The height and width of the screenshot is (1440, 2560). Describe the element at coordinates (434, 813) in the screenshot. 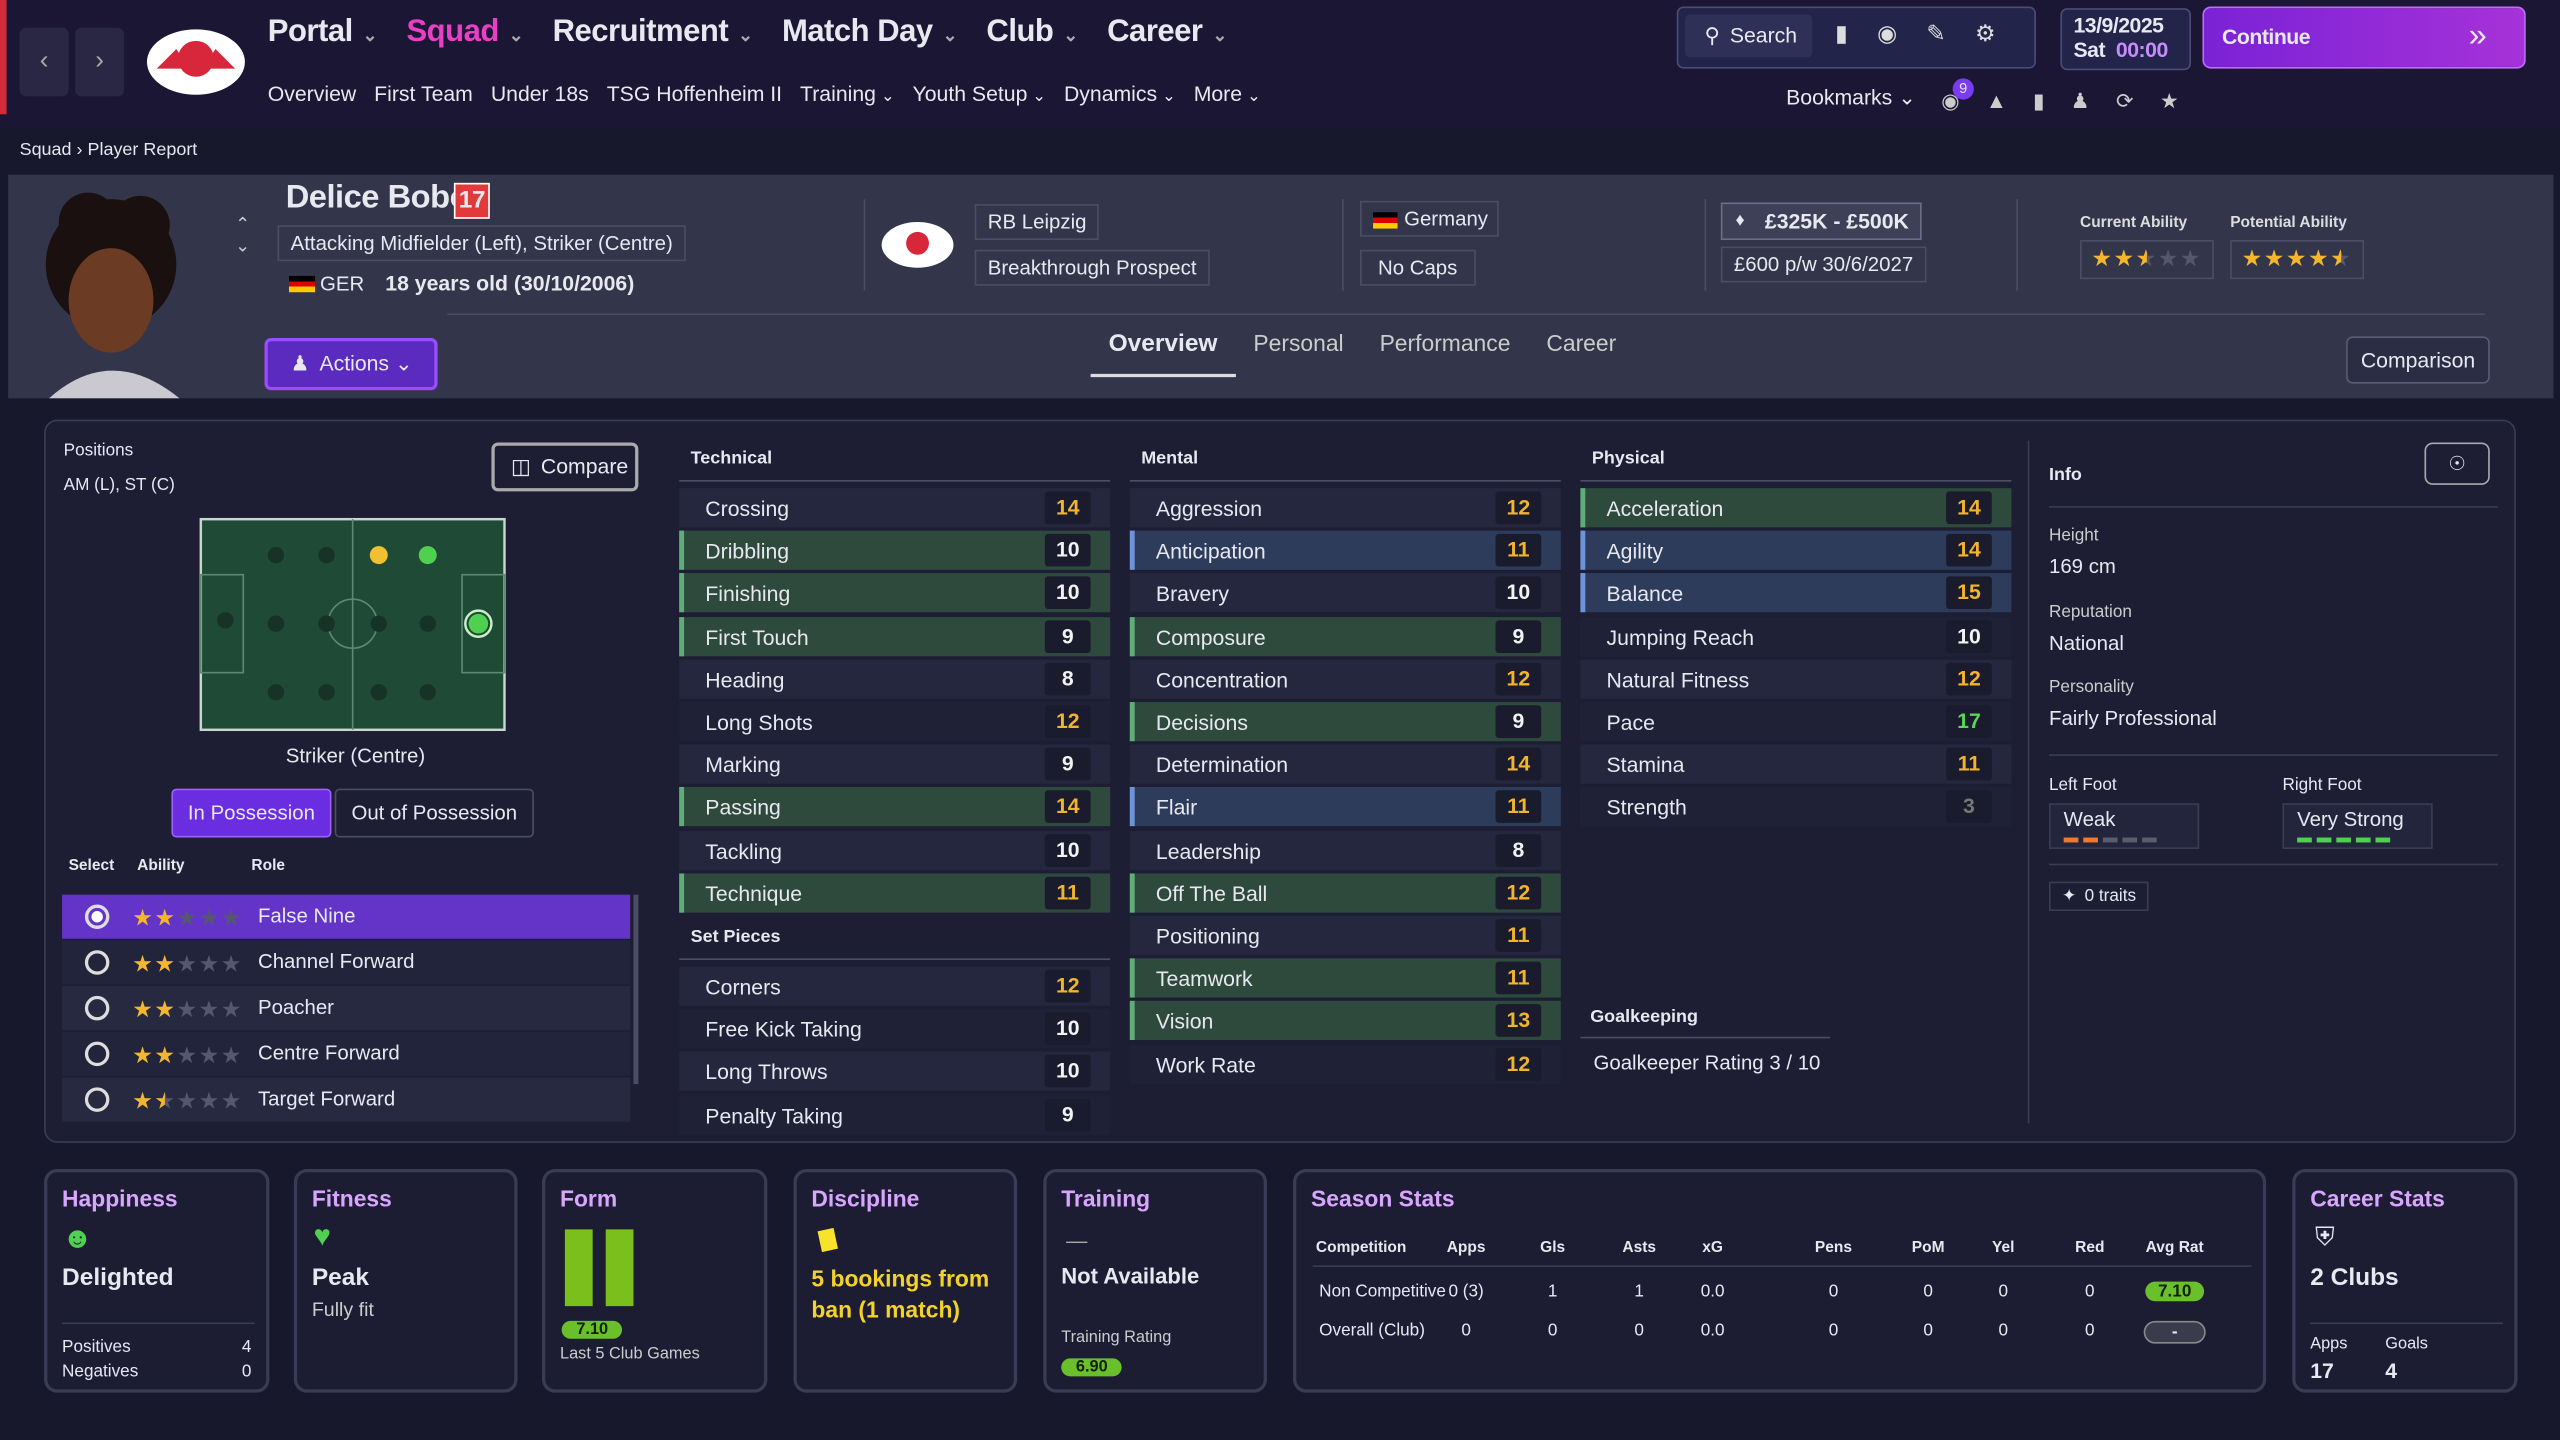

I see `mode-tab: Out of Possession` at that location.